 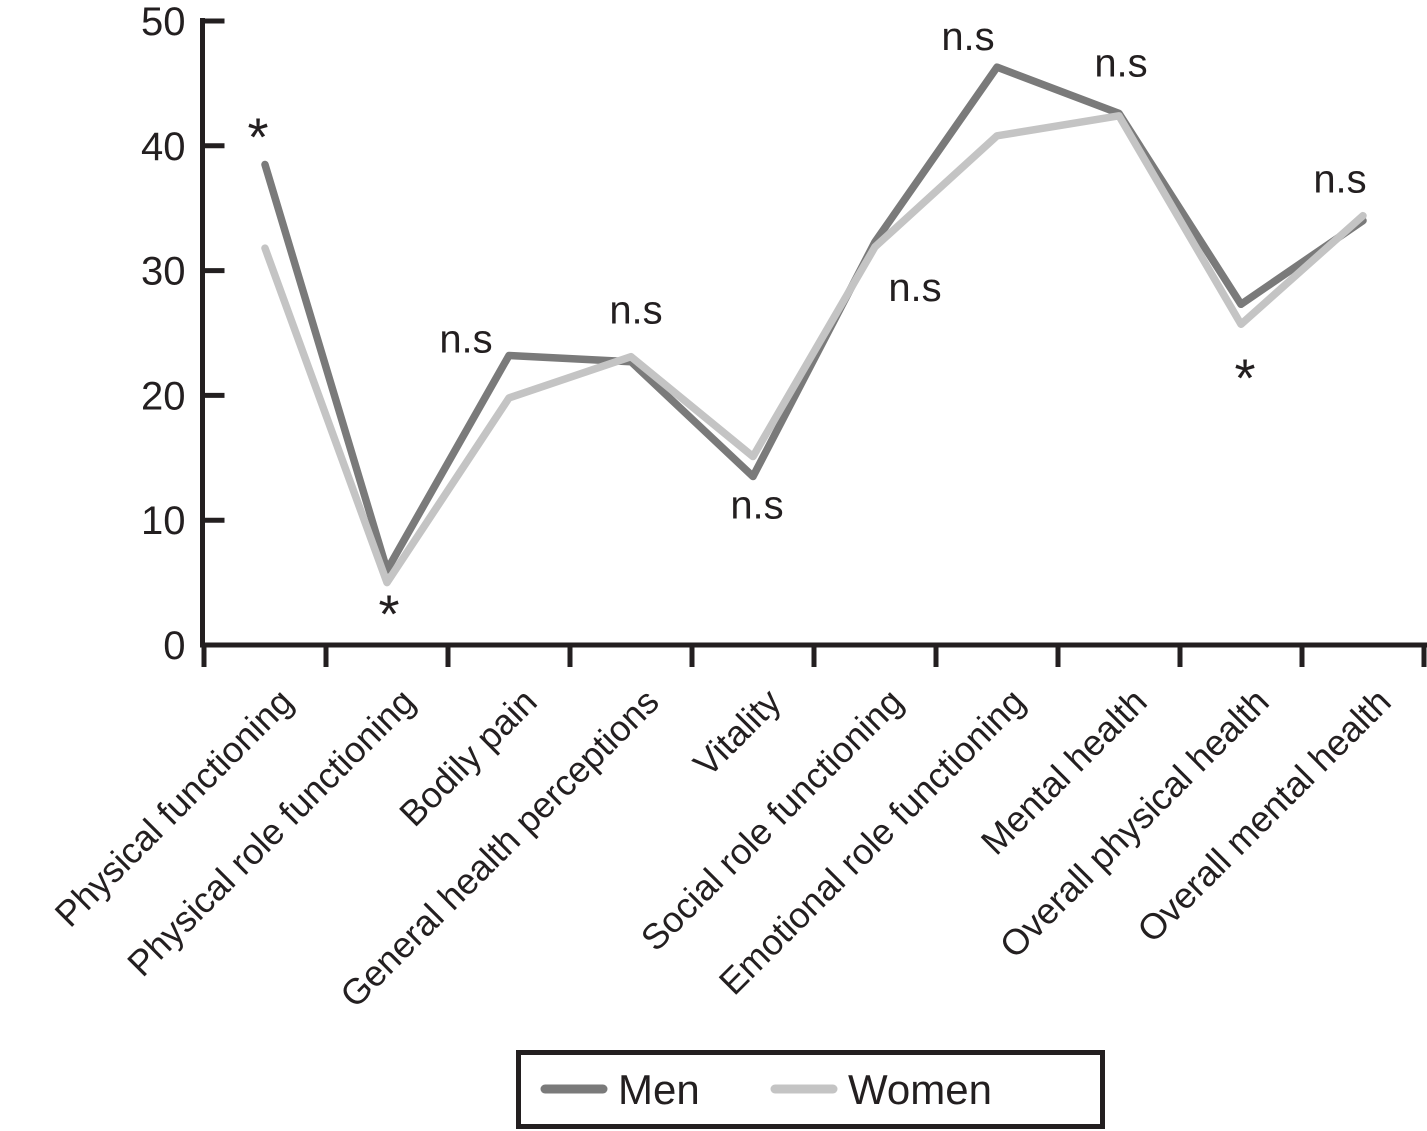 I want to click on y-tick-label: 50, so click(x=163, y=22).